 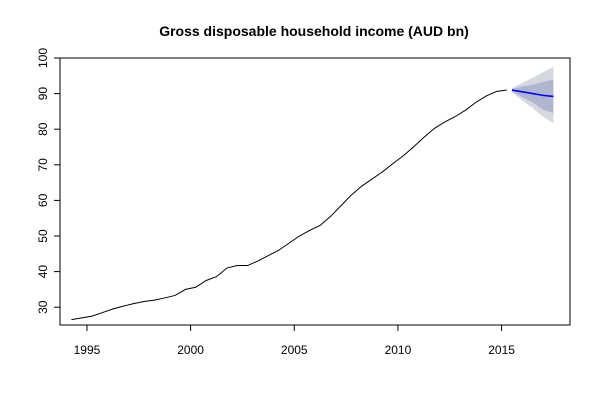 I want to click on y-tick-label: 80, so click(x=43, y=129).